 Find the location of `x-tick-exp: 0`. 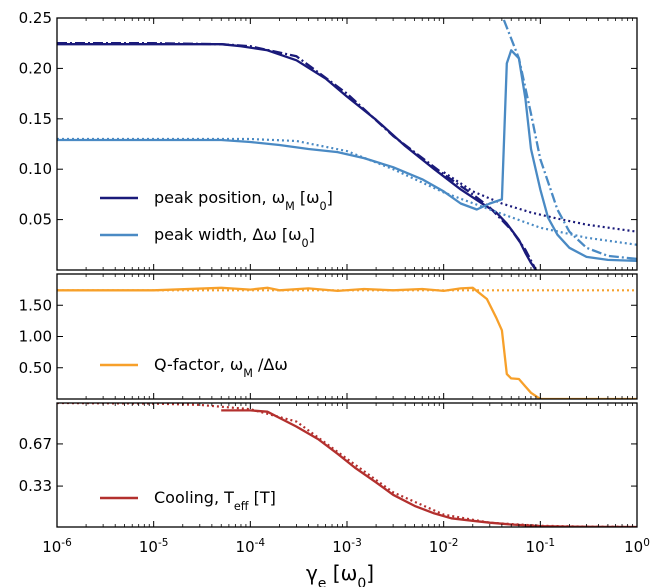

x-tick-exp: 0 is located at coordinates (646, 543).